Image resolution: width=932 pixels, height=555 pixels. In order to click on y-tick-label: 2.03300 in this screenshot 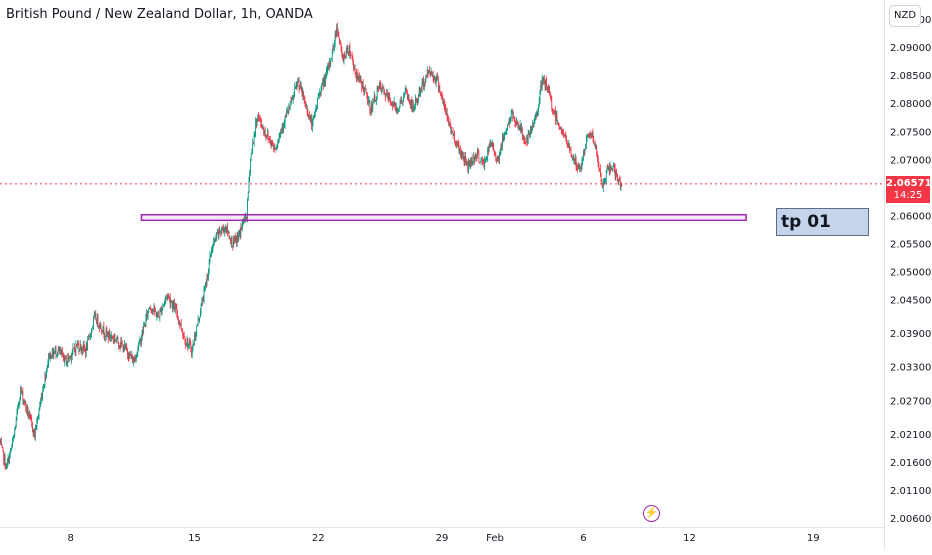, I will do `click(910, 368)`.